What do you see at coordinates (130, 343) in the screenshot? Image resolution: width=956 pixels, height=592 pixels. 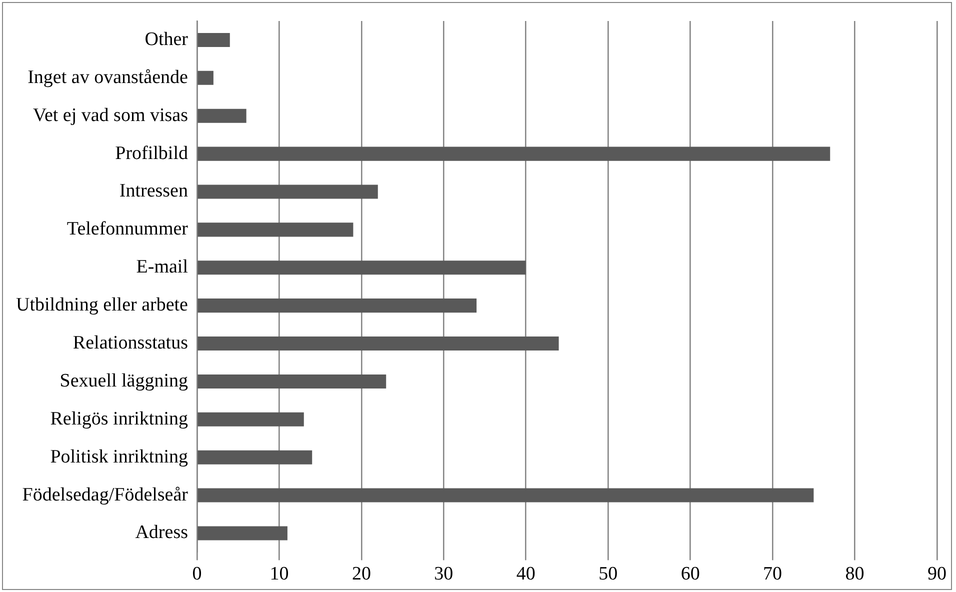 I see `y-tick-label: Relationsstatus` at bounding box center [130, 343].